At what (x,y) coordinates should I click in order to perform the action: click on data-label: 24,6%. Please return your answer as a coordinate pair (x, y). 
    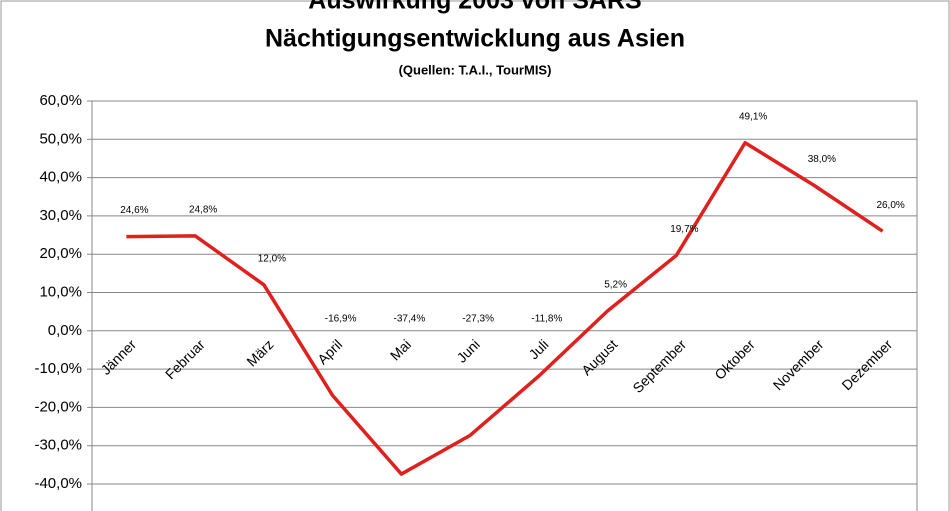
    Looking at the image, I should click on (134, 210).